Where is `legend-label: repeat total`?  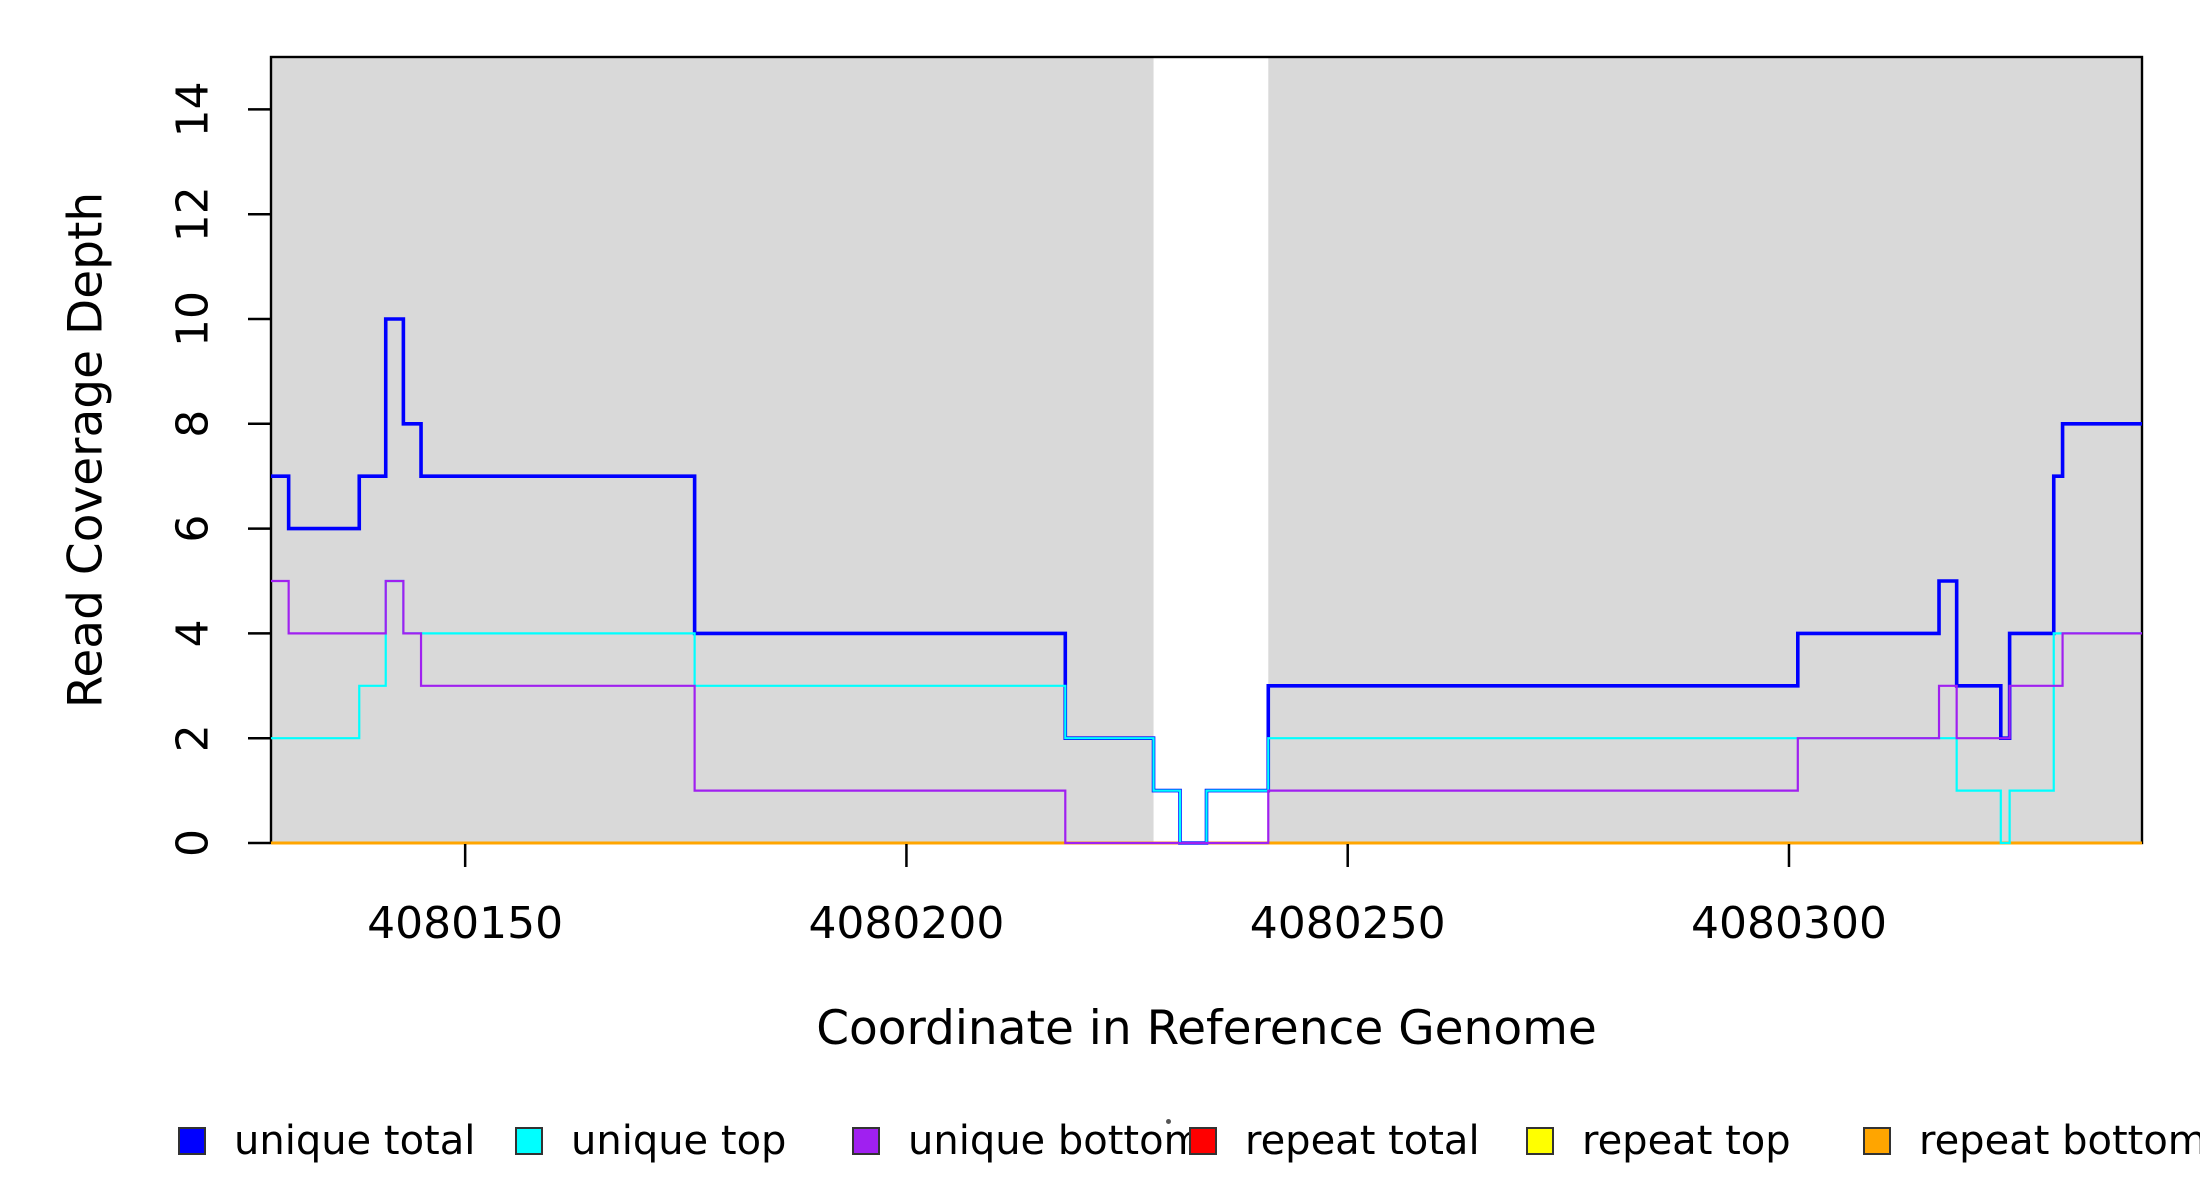
legend-label: repeat total is located at coordinates (1362, 1141).